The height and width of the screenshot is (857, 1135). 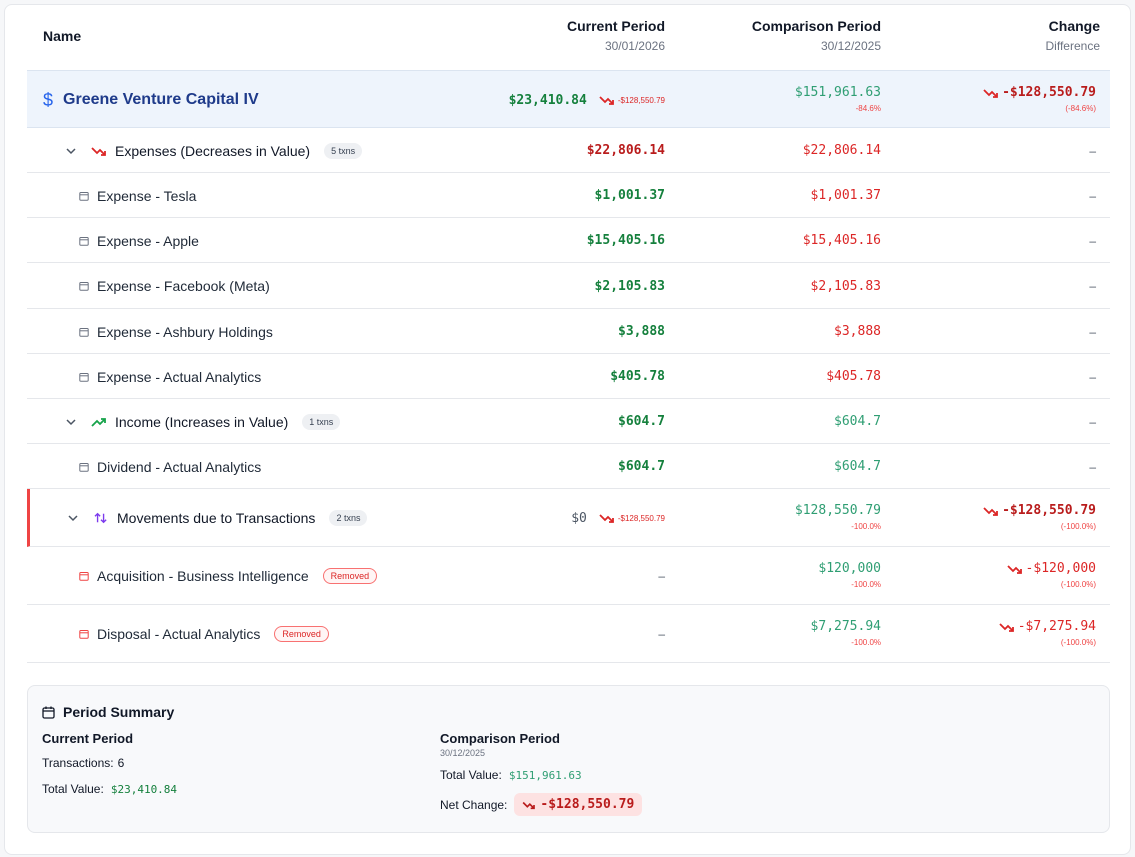 I want to click on row-comparison-value: $604.7, so click(x=857, y=466).